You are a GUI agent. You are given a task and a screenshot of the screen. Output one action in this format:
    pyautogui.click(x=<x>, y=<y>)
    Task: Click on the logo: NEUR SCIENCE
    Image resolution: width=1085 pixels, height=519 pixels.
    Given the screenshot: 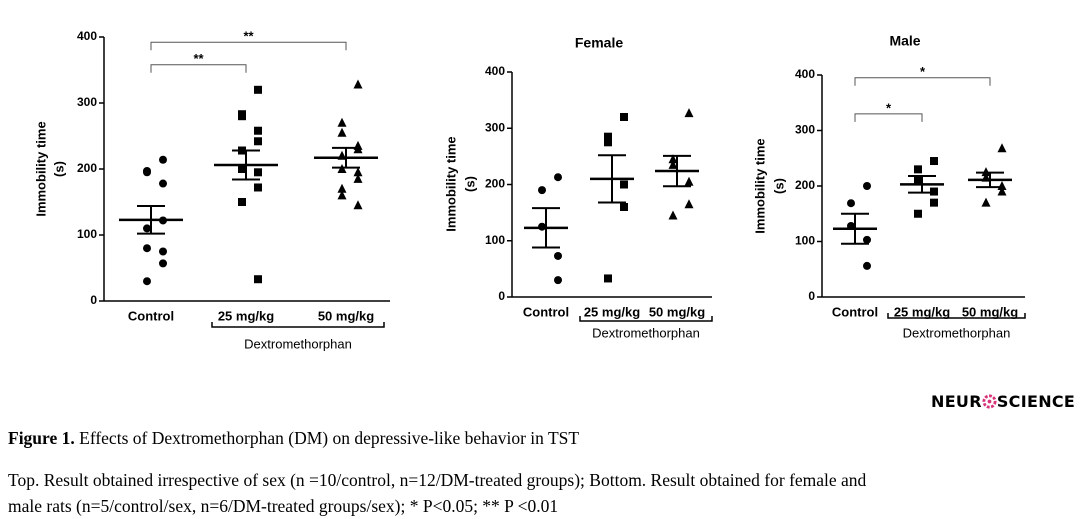 What is the action you would take?
    pyautogui.click(x=1003, y=401)
    